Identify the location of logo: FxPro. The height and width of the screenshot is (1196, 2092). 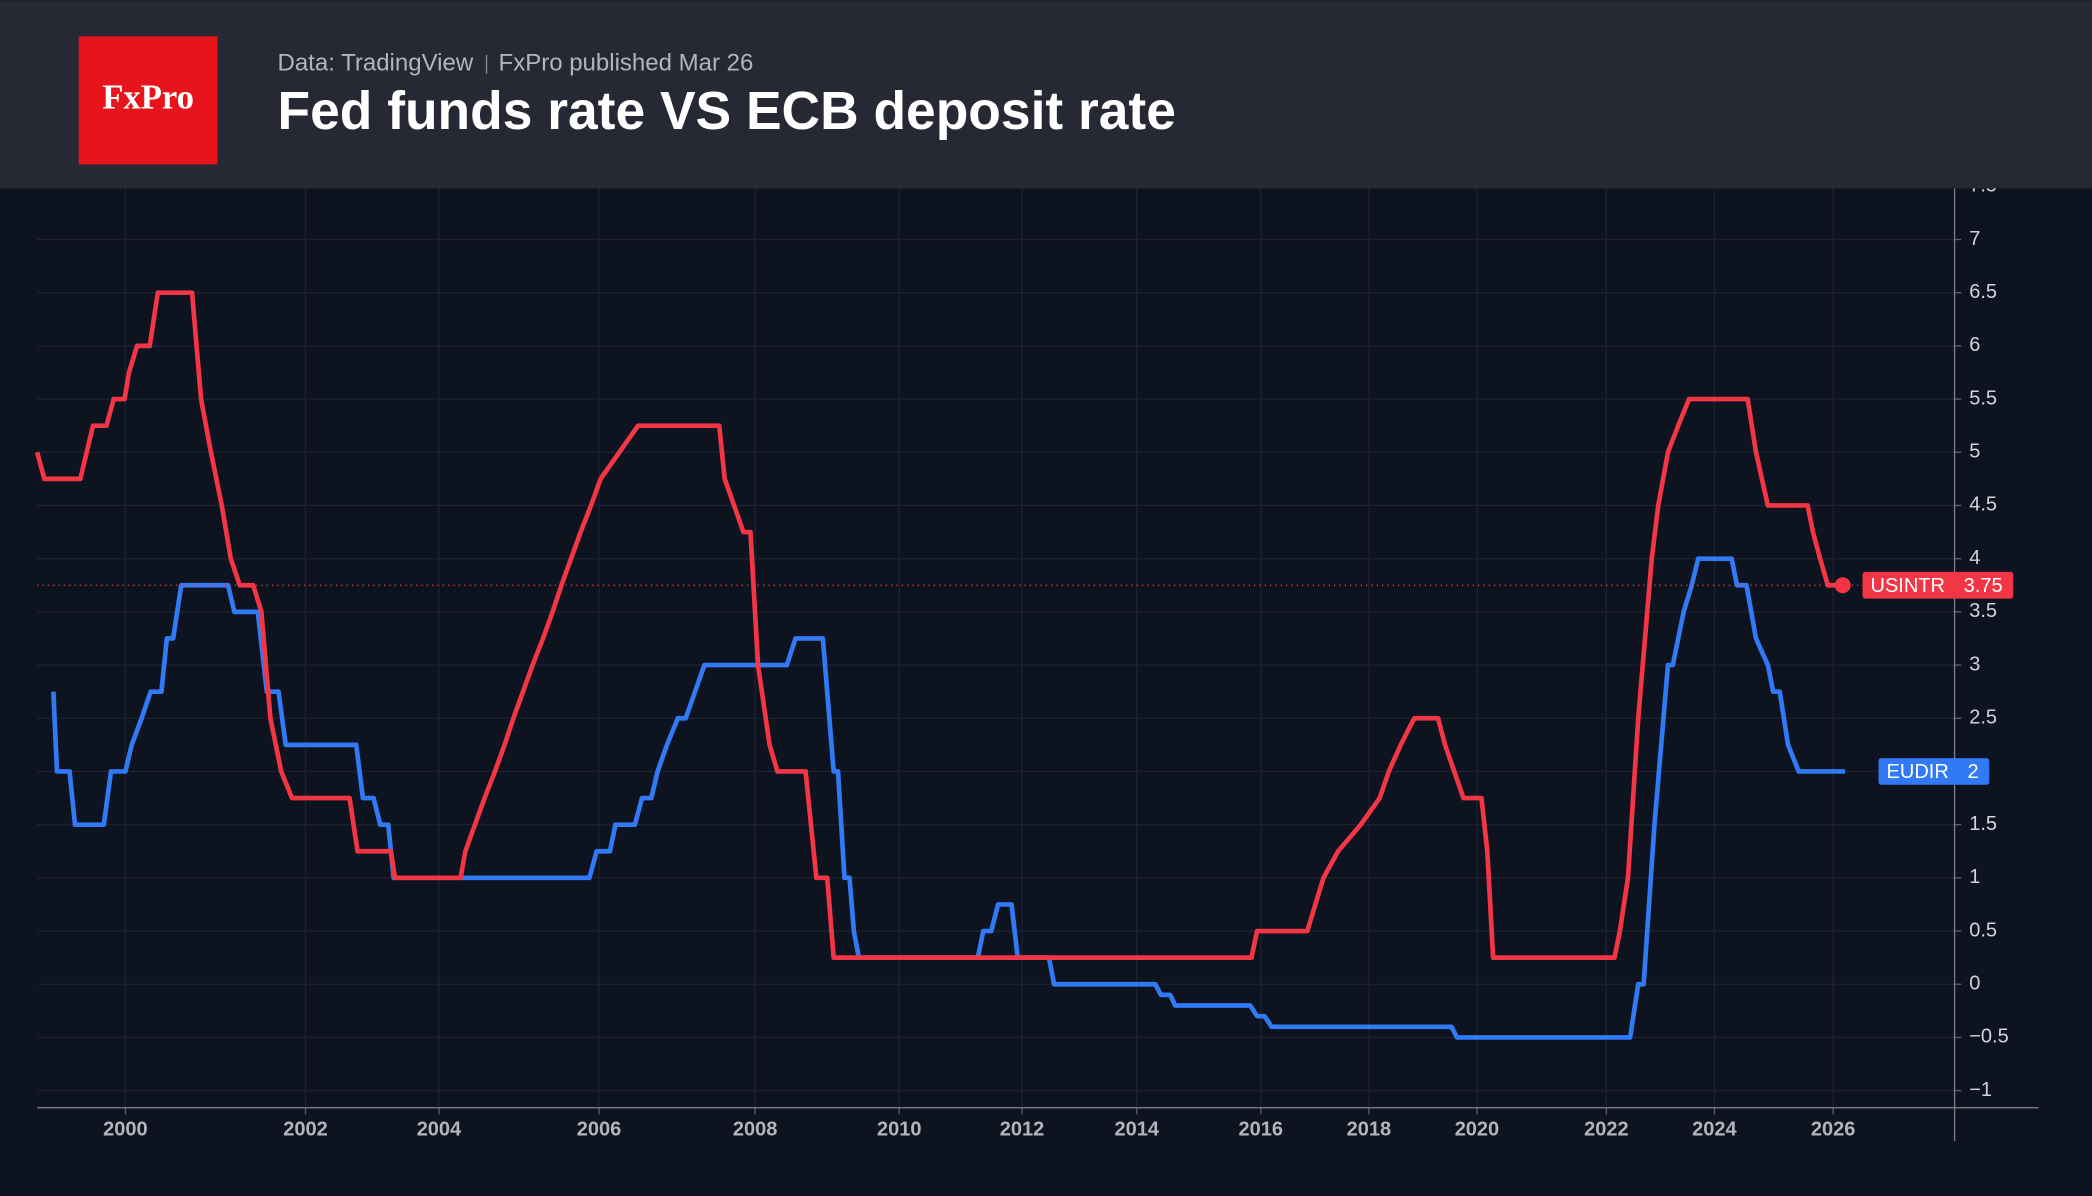
(148, 96).